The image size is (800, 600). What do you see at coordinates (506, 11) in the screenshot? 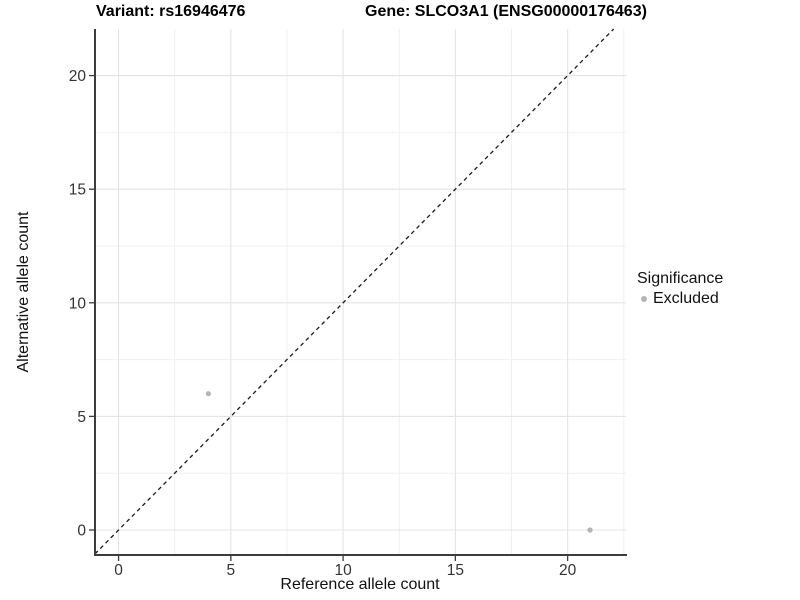
I see `plot-title-gene: Gene: SLCO3A1 (ENSG00000176463)` at bounding box center [506, 11].